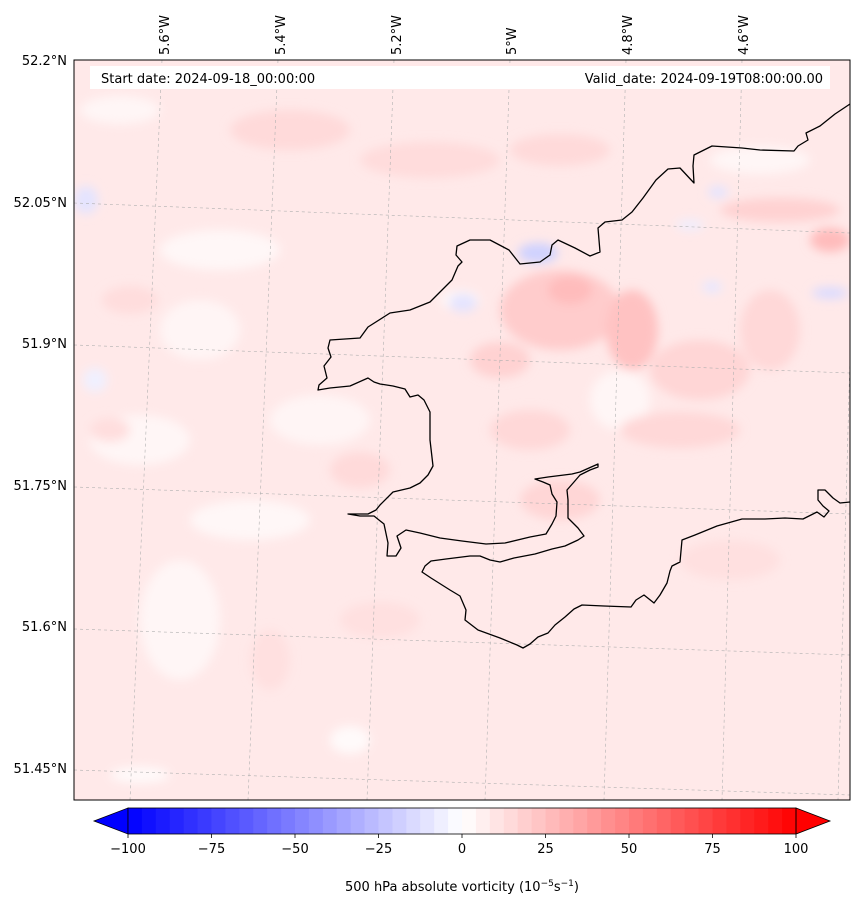  Describe the element at coordinates (629, 849) in the screenshot. I see `colorbar-tick-label: 50` at that location.